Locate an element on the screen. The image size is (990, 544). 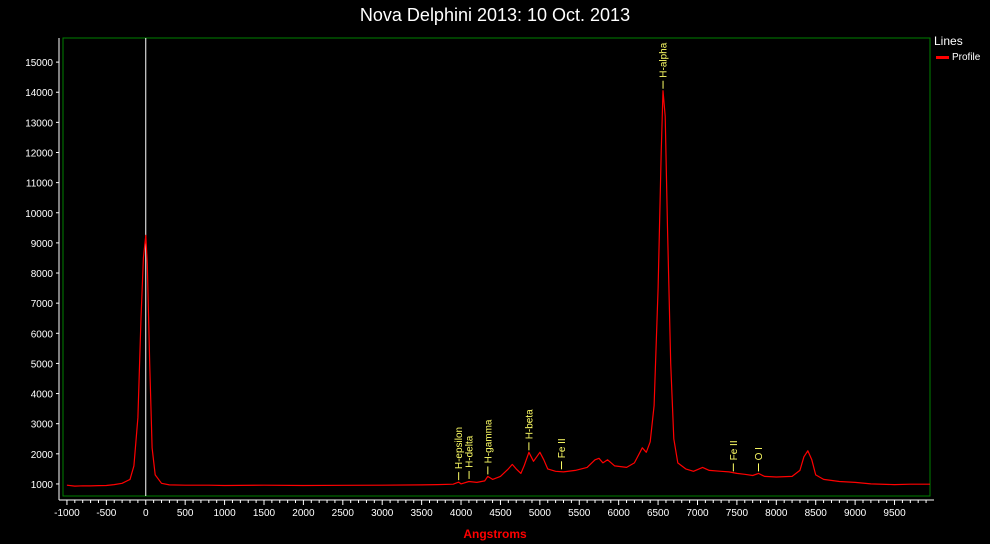
x-tick-label: 9500 is located at coordinates (894, 513).